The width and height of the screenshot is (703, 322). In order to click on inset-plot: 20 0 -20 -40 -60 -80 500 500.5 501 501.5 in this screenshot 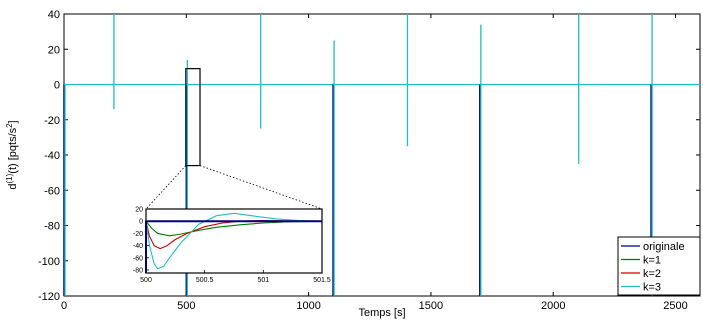, I will do `click(232, 246)`.